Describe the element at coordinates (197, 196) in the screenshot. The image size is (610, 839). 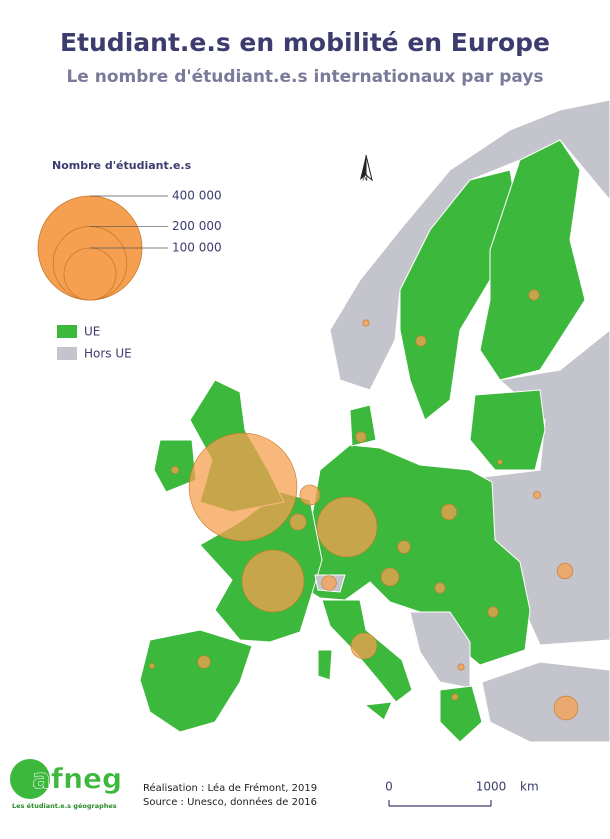
I see `legend-size-label: 400 000` at that location.